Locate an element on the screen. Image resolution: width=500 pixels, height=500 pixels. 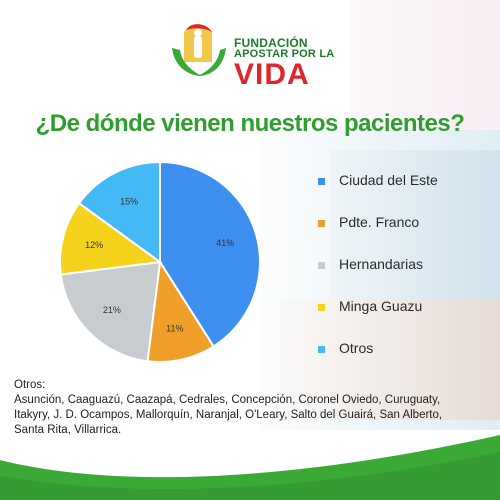
legend-label: Pdte. Franco is located at coordinates (379, 222).